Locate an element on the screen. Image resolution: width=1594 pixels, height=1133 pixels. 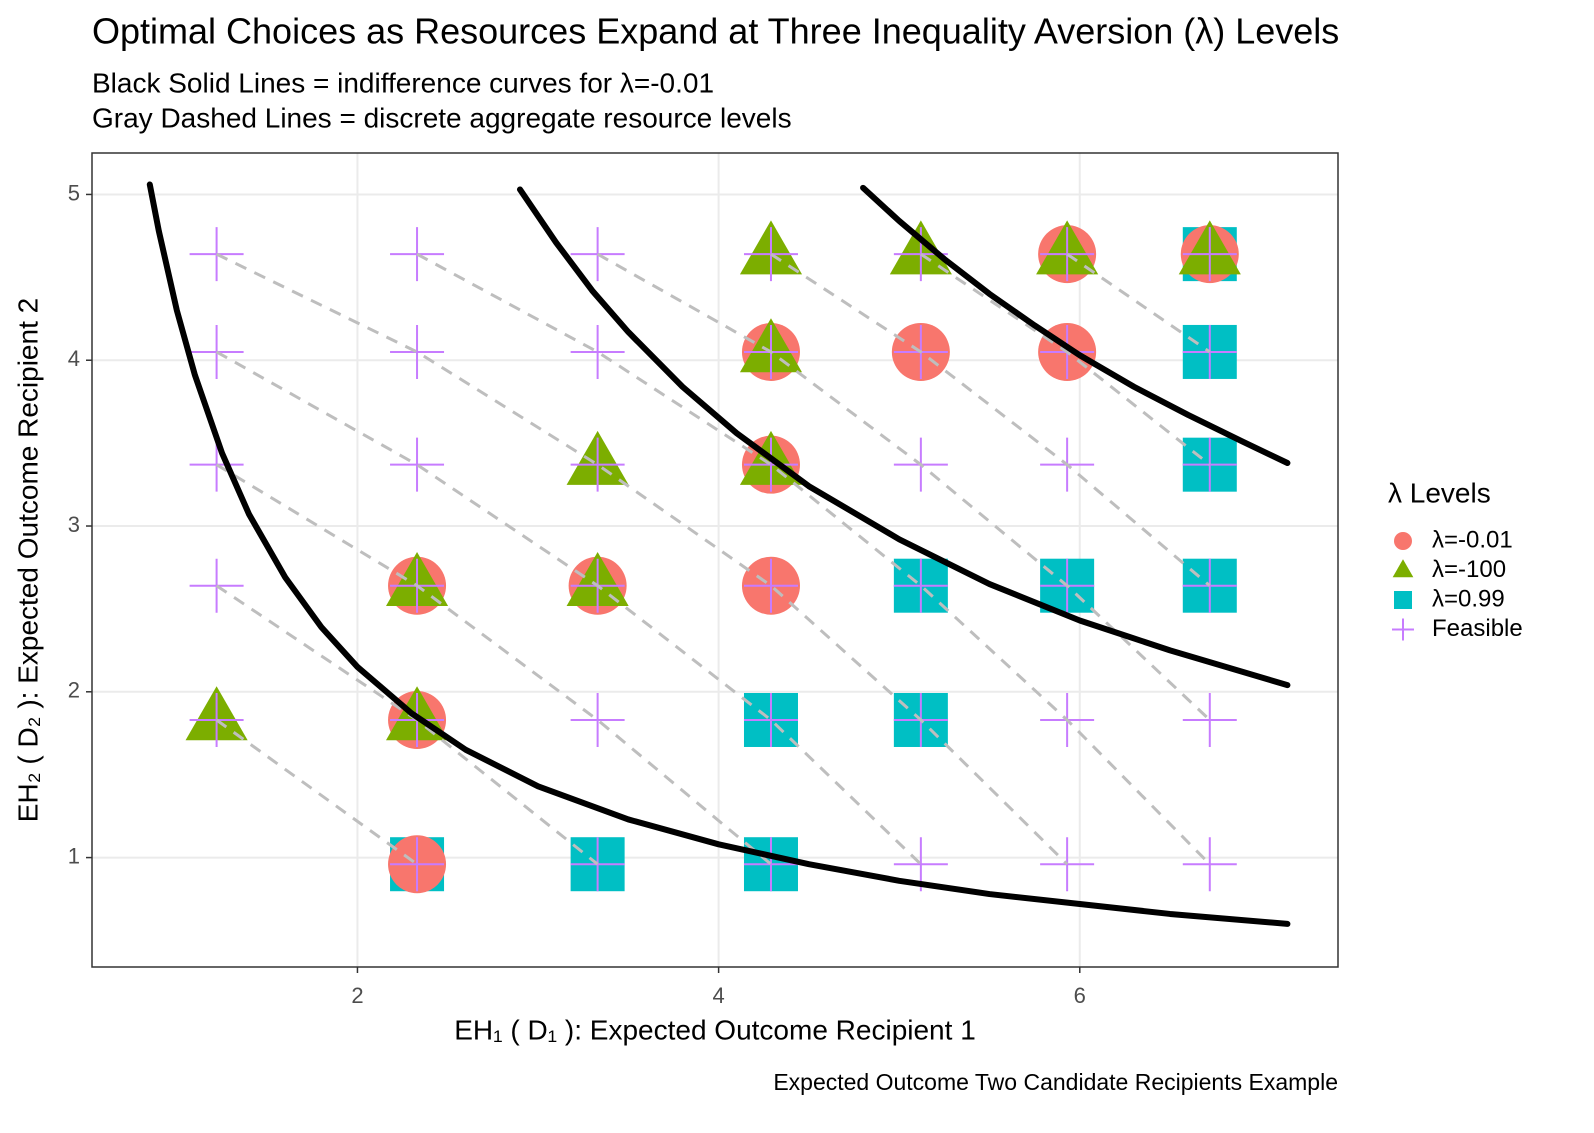
x-tick-label: 4 is located at coordinates (718, 995).